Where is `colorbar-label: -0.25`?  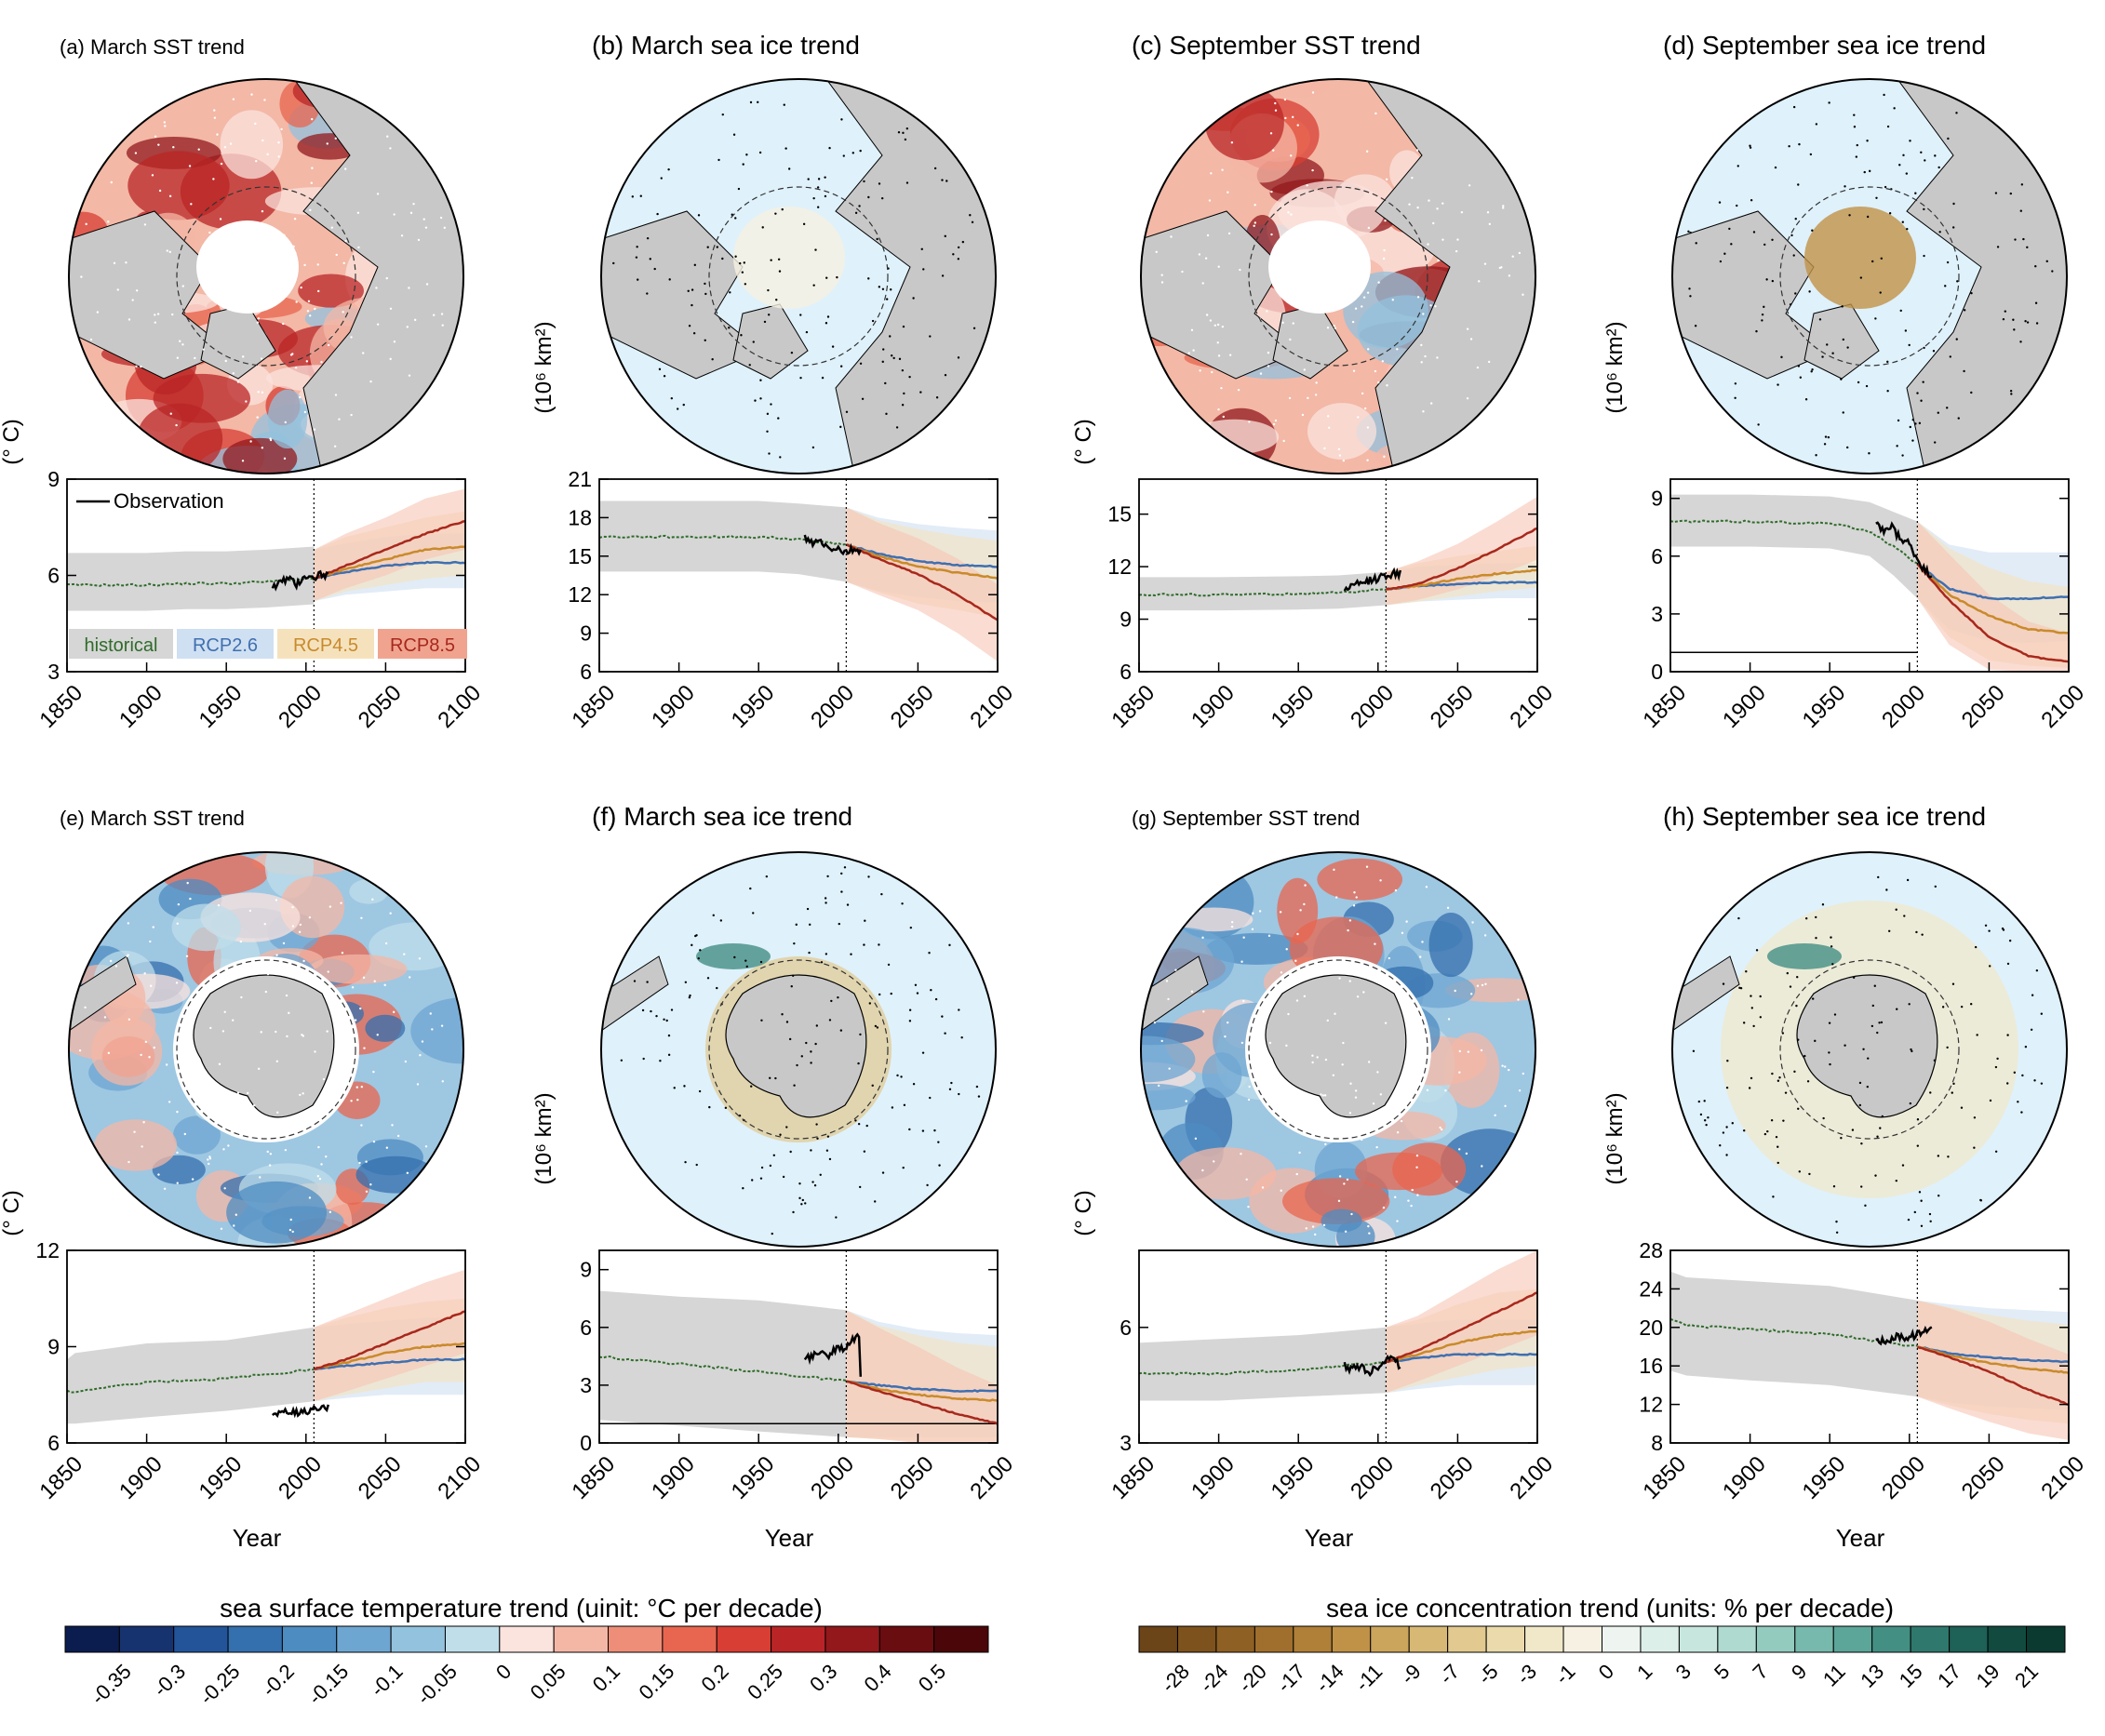 colorbar-label: -0.25 is located at coordinates (219, 1684).